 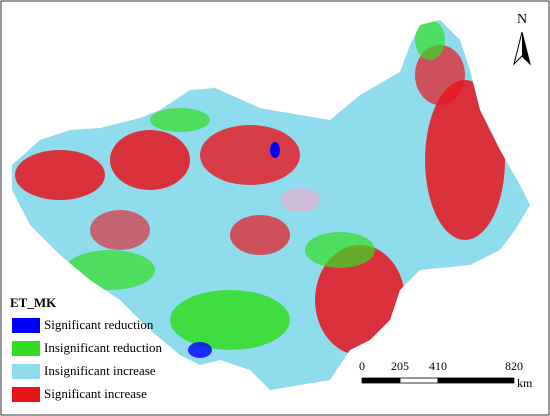 I want to click on scale-bar: 0 205 410 820 km, so click(x=446, y=374).